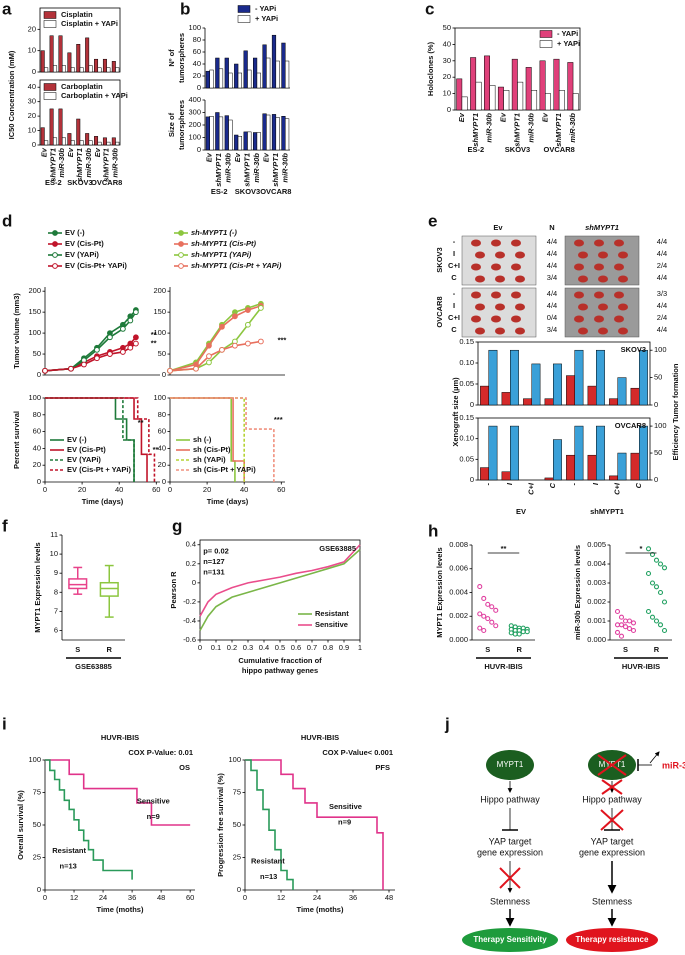  I want to click on y-tick-label: 80, so click(162, 414).